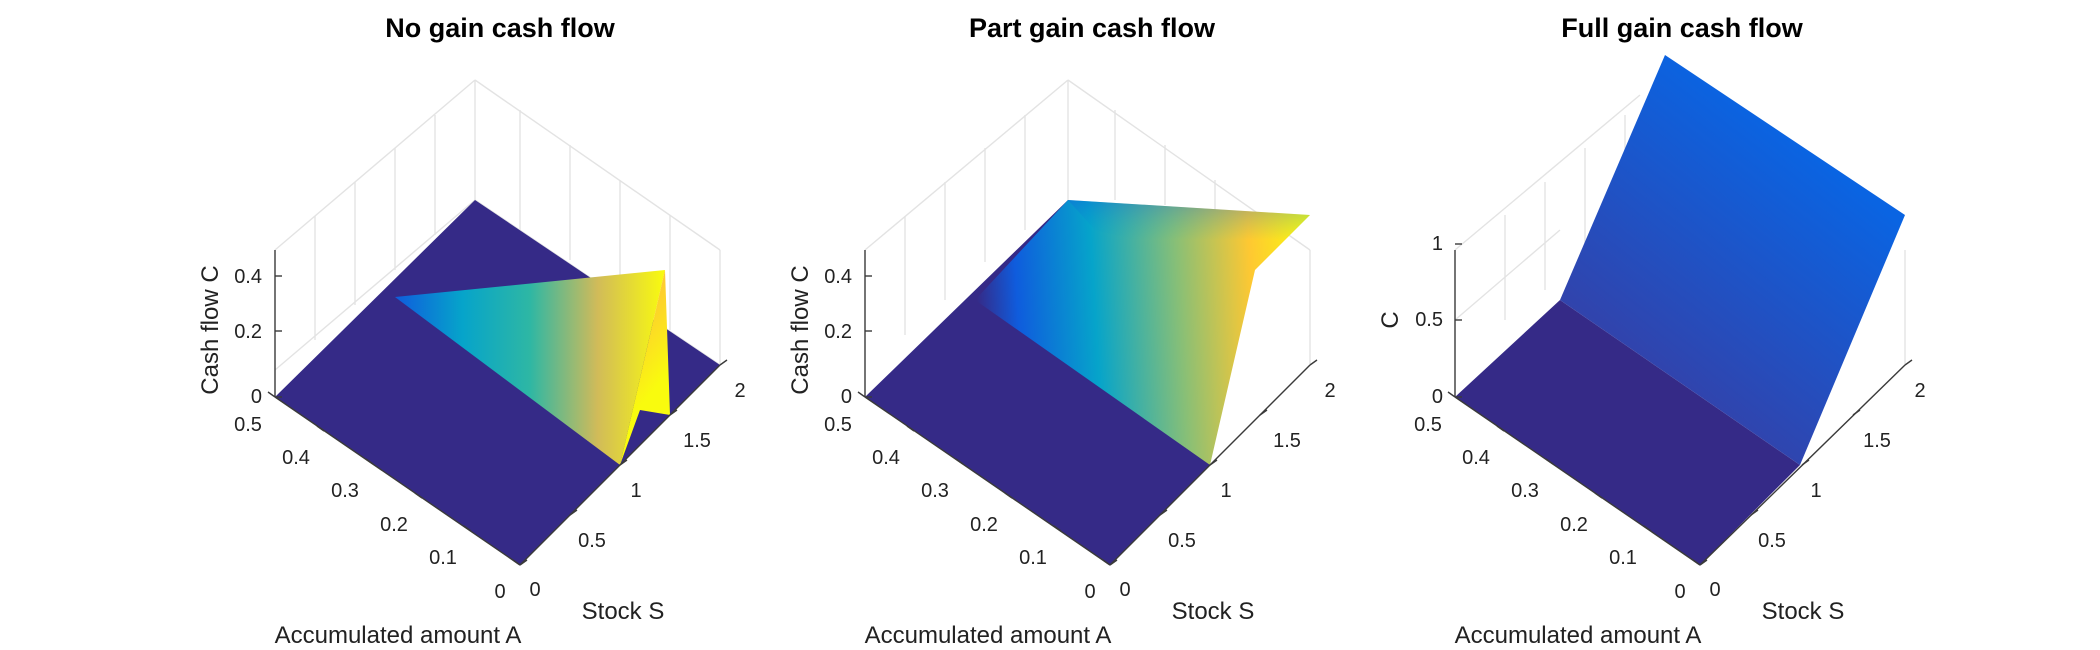  Describe the element at coordinates (1189, 235) in the screenshot. I see `surface-plateau` at that location.